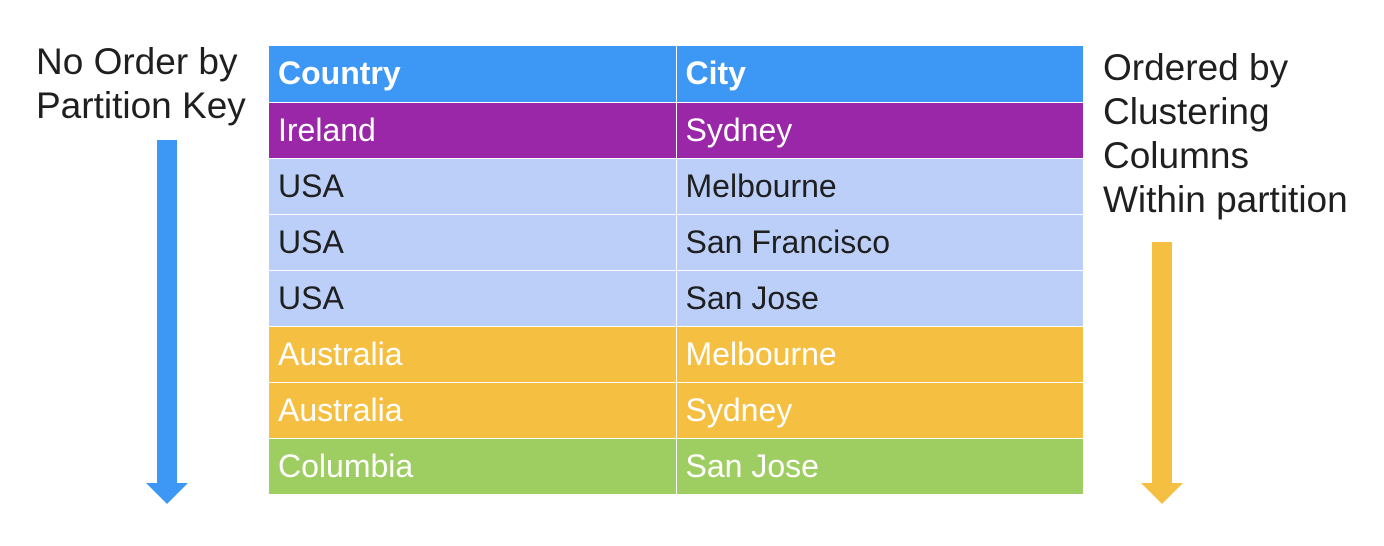  Describe the element at coordinates (1176, 155) in the screenshot. I see `clustering-label-line-3: Columns` at that location.